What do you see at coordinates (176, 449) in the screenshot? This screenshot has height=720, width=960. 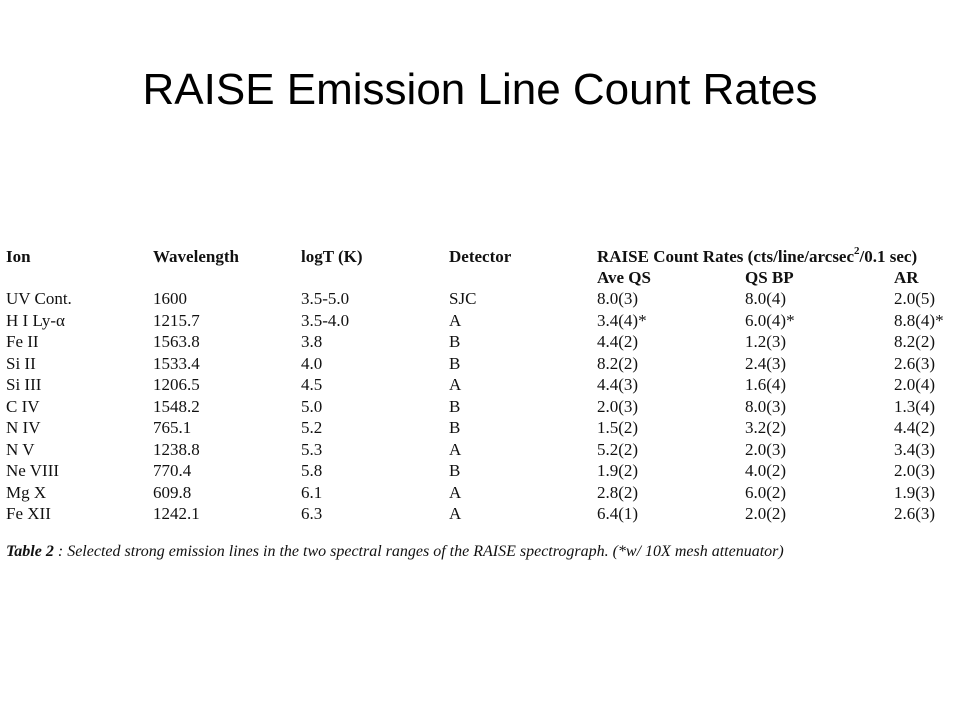 I see `cell-wavelength: 1238.8` at bounding box center [176, 449].